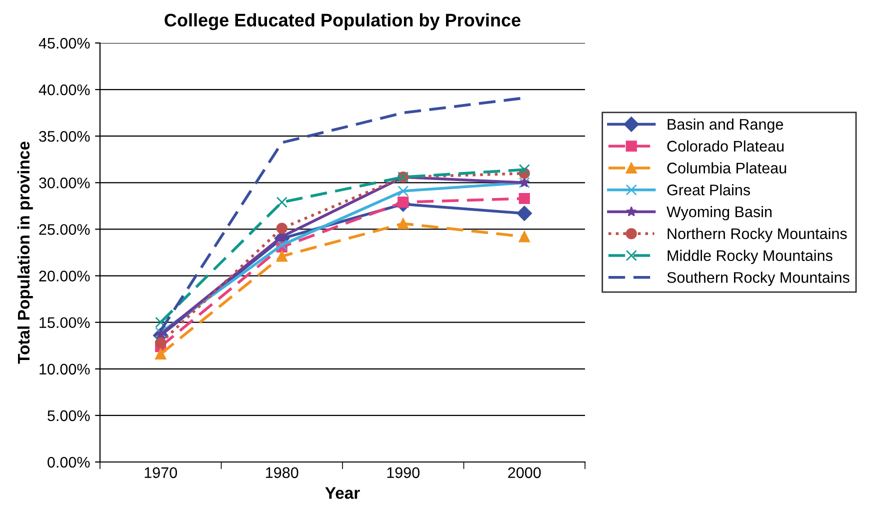 The image size is (887, 519). What do you see at coordinates (64, 90) in the screenshot?
I see `y-tick-label: 40.00%` at bounding box center [64, 90].